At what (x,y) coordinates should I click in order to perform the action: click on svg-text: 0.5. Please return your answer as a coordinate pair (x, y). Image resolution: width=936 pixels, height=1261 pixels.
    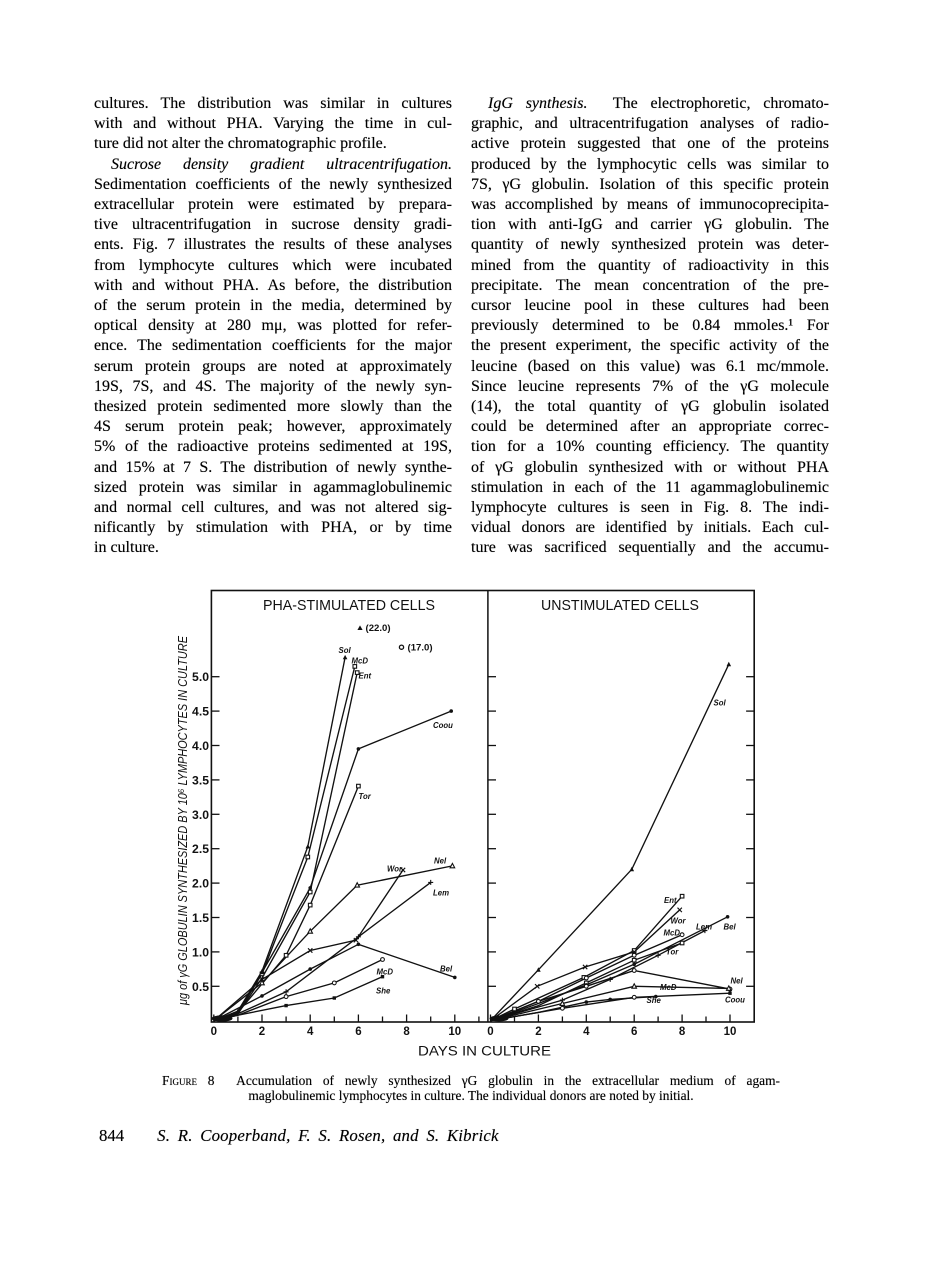
    Looking at the image, I should click on (200, 987).